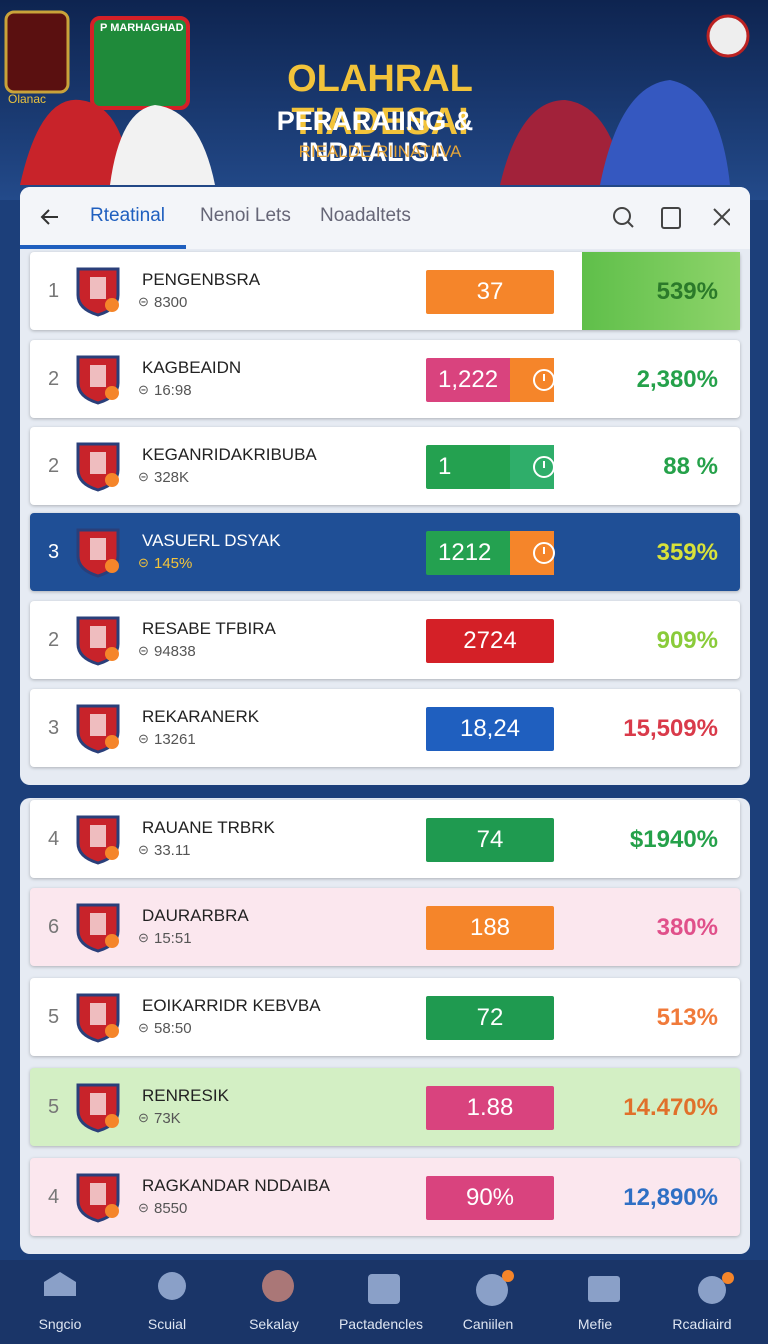  Describe the element at coordinates (208, 827) in the screenshot. I see `team-name: RAUANE TRBRK` at that location.